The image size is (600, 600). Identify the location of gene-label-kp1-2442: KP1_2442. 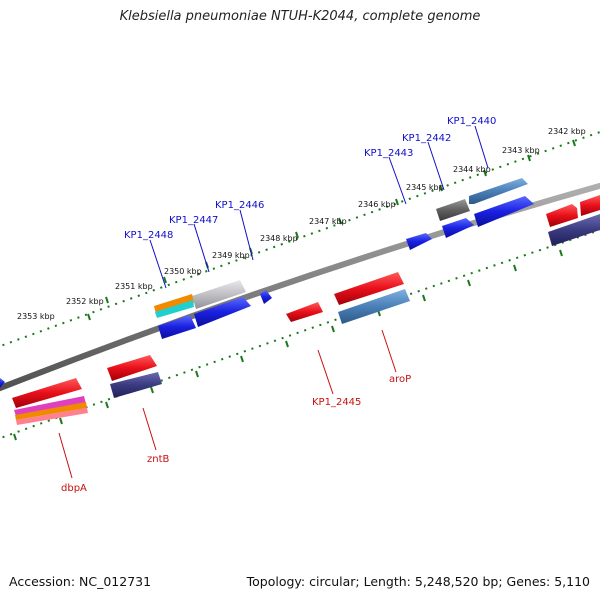
(426, 138).